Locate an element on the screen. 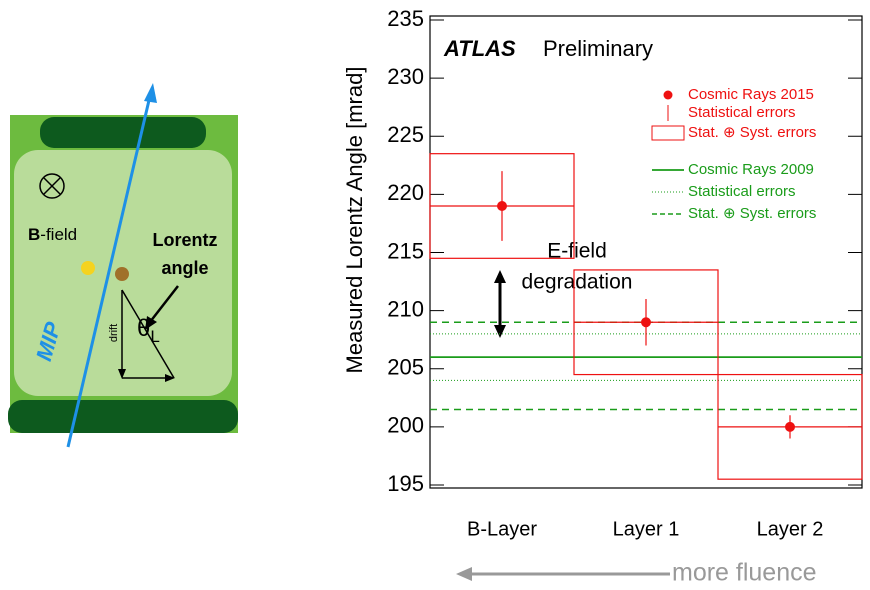 The height and width of the screenshot is (590, 870). angle-label: angle is located at coordinates (184, 268).